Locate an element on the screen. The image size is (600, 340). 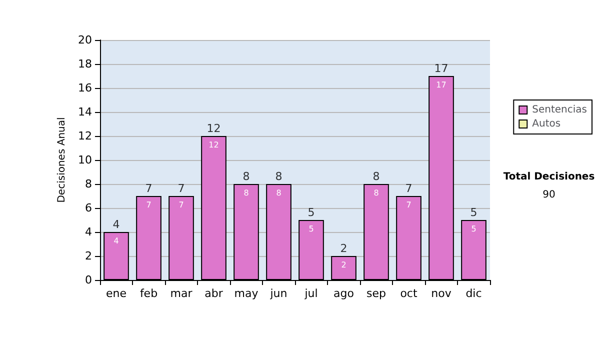
x-tick-label: jun is located at coordinates (278, 293).